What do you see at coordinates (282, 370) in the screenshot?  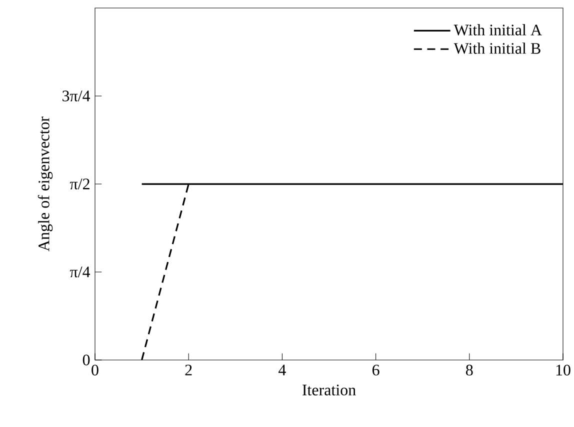 I see `x-tick-label: 4` at bounding box center [282, 370].